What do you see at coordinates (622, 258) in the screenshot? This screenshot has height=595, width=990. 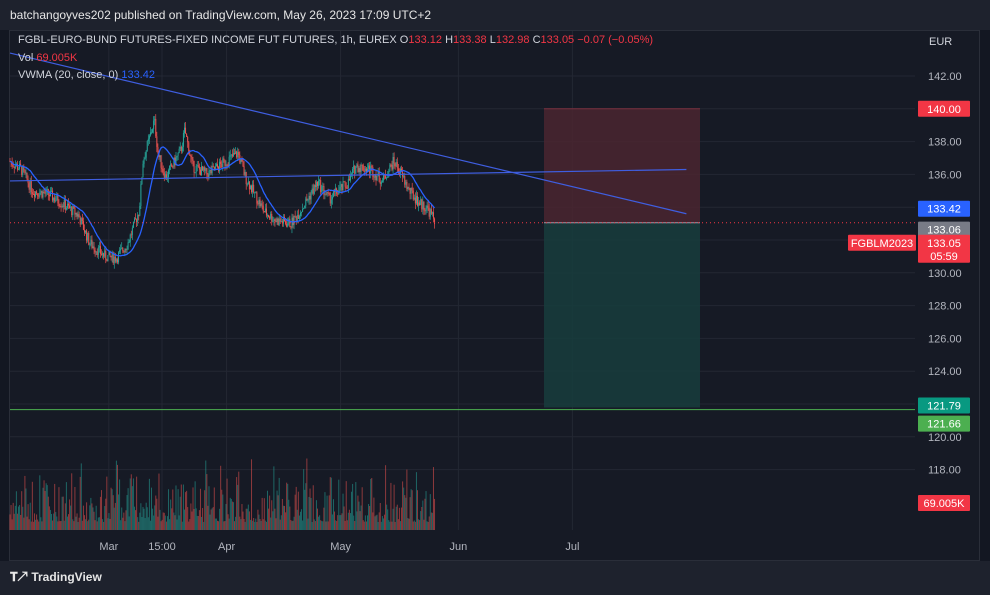 I see `position-zones` at bounding box center [622, 258].